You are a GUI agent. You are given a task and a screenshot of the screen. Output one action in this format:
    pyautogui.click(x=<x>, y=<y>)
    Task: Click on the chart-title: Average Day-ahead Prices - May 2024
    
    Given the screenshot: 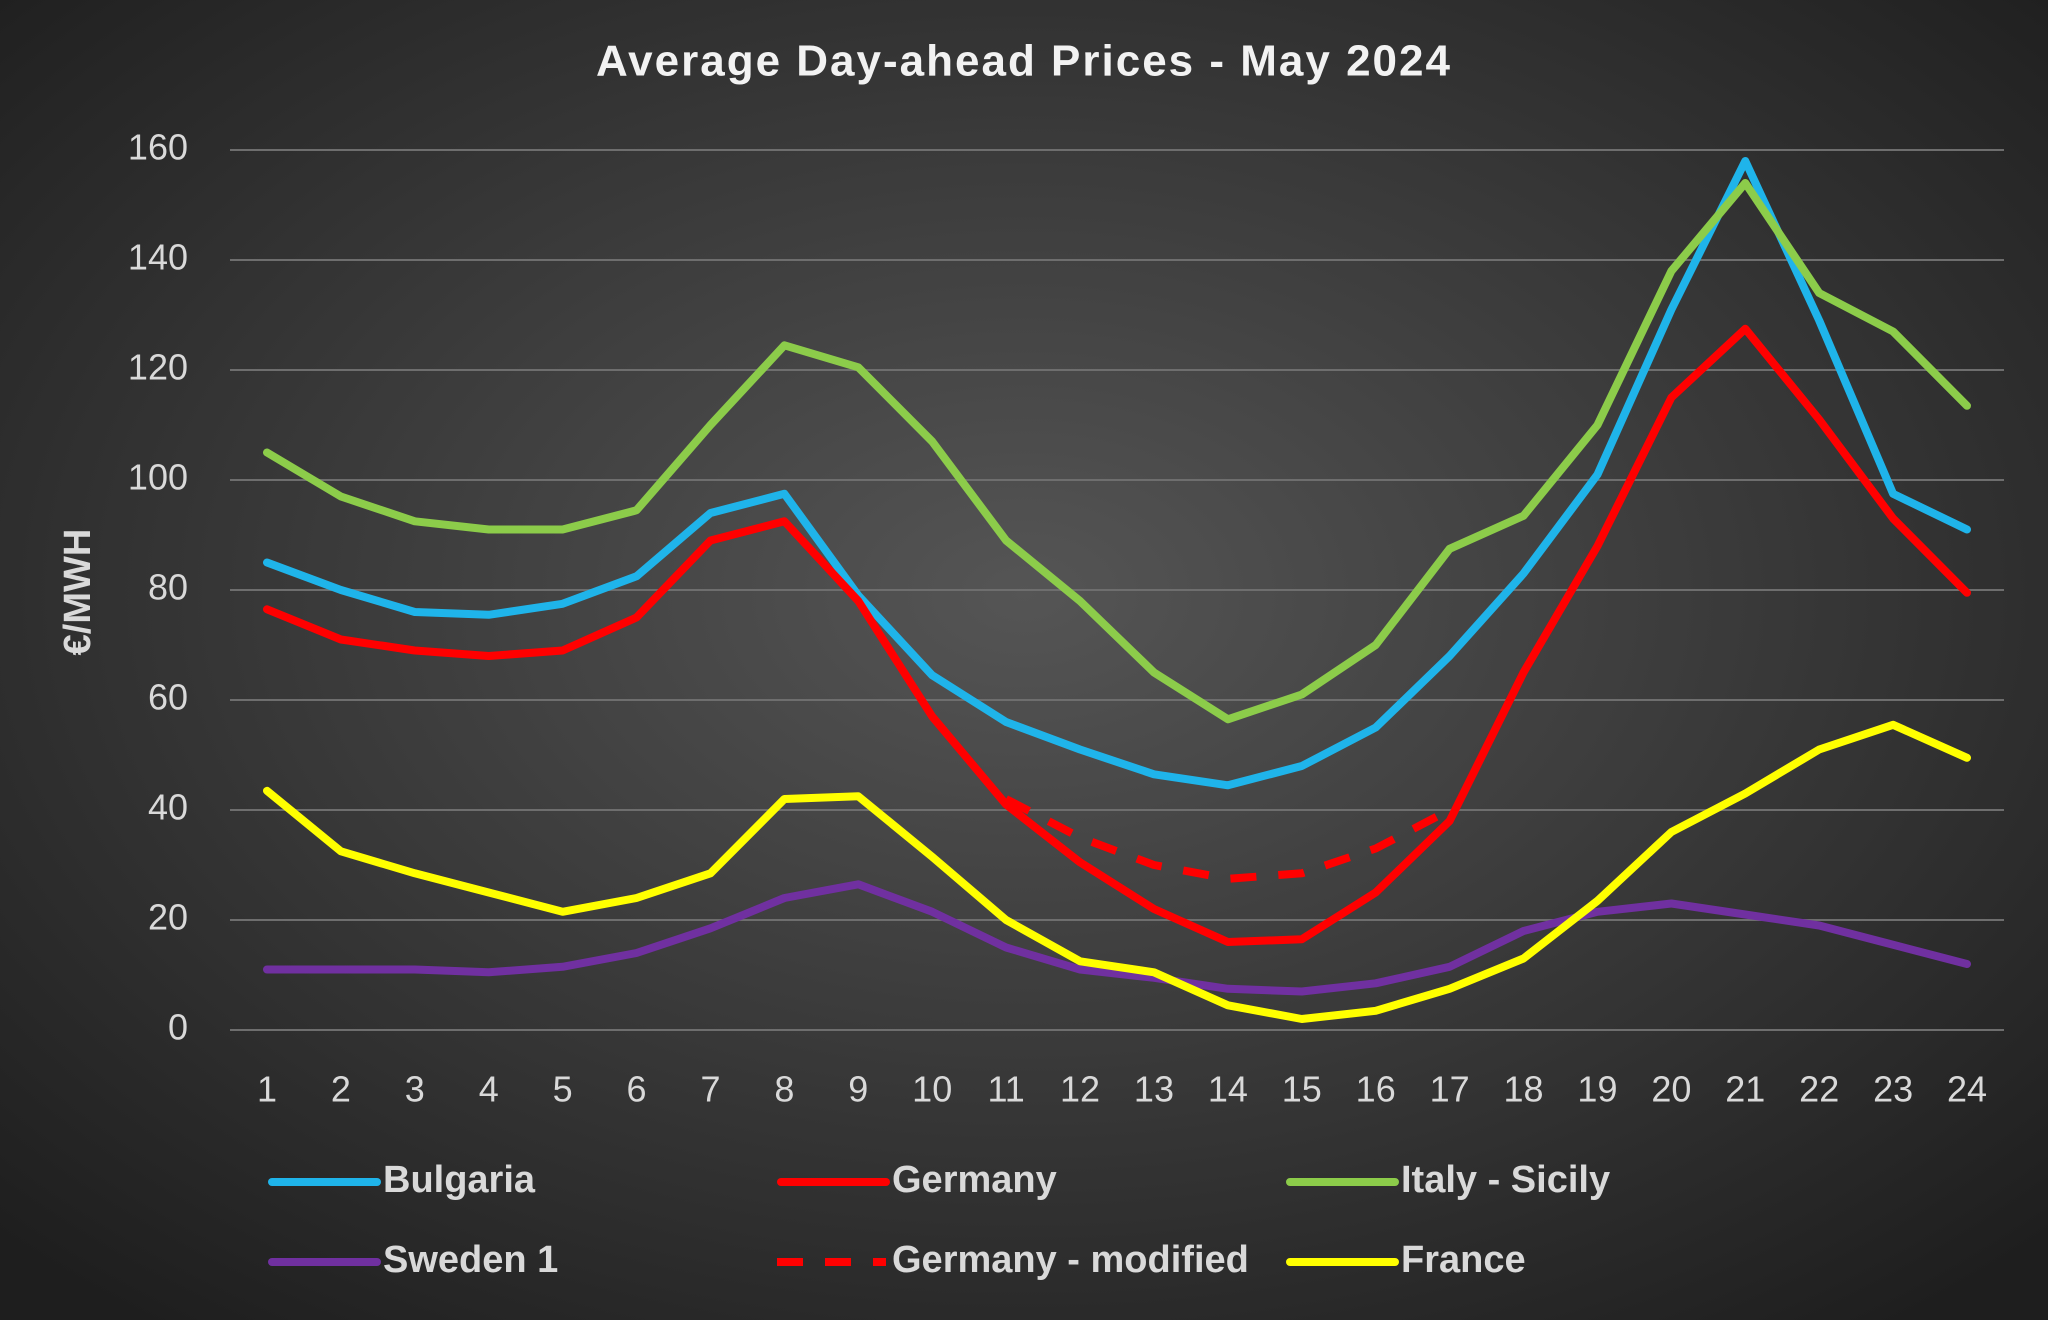 What is the action you would take?
    pyautogui.click(x=1024, y=61)
    